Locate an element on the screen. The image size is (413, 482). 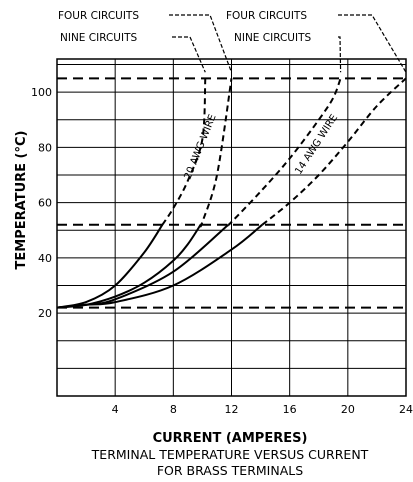
x-axis-title: CURRENT (AMPERES) is located at coordinates (230, 438).